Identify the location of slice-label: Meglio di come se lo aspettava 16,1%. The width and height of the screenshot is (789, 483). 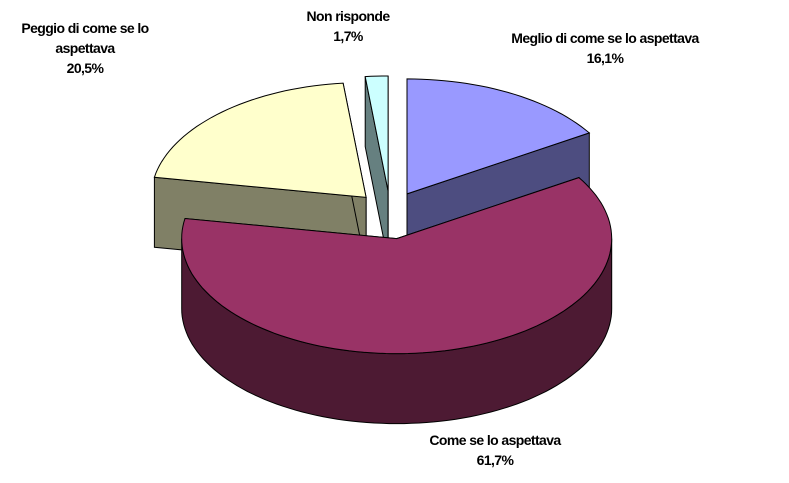
(605, 48).